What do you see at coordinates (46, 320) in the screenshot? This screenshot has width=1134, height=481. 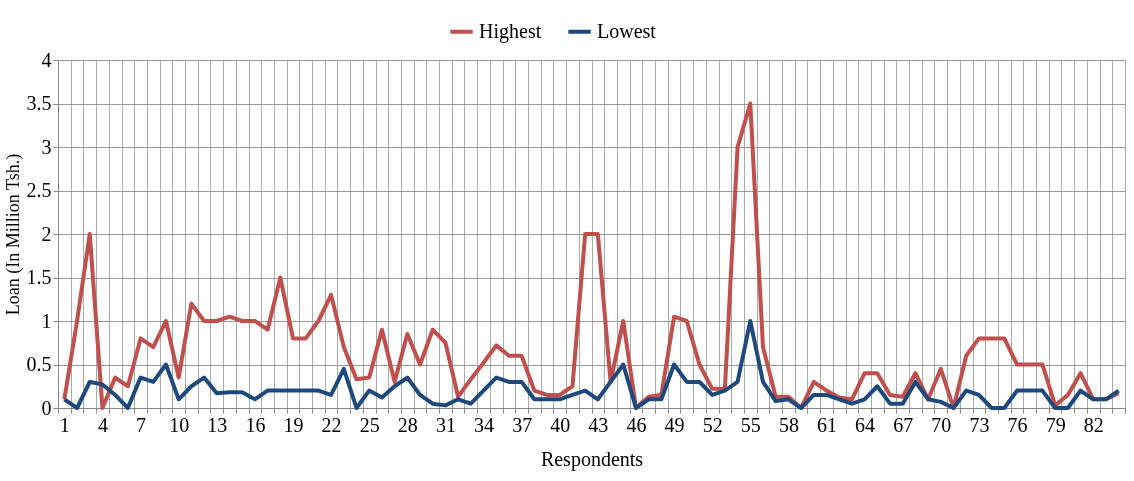 I see `y-tick-label: 1` at bounding box center [46, 320].